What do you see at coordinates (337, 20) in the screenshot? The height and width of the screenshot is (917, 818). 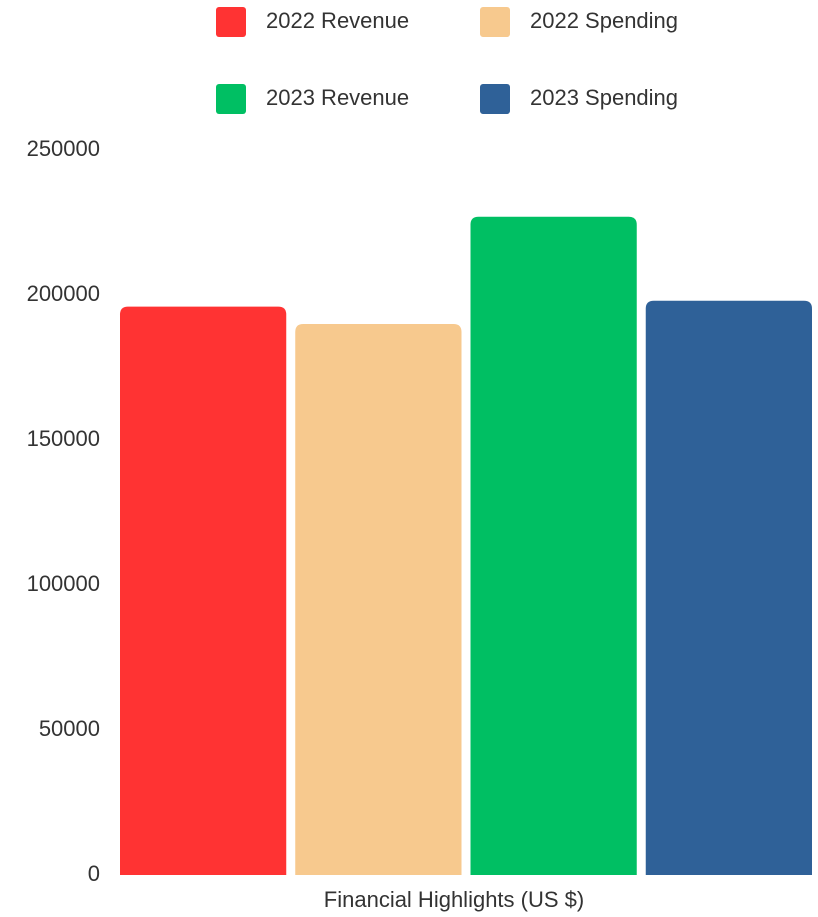 I see `legend-label: 2022 Revenue` at bounding box center [337, 20].